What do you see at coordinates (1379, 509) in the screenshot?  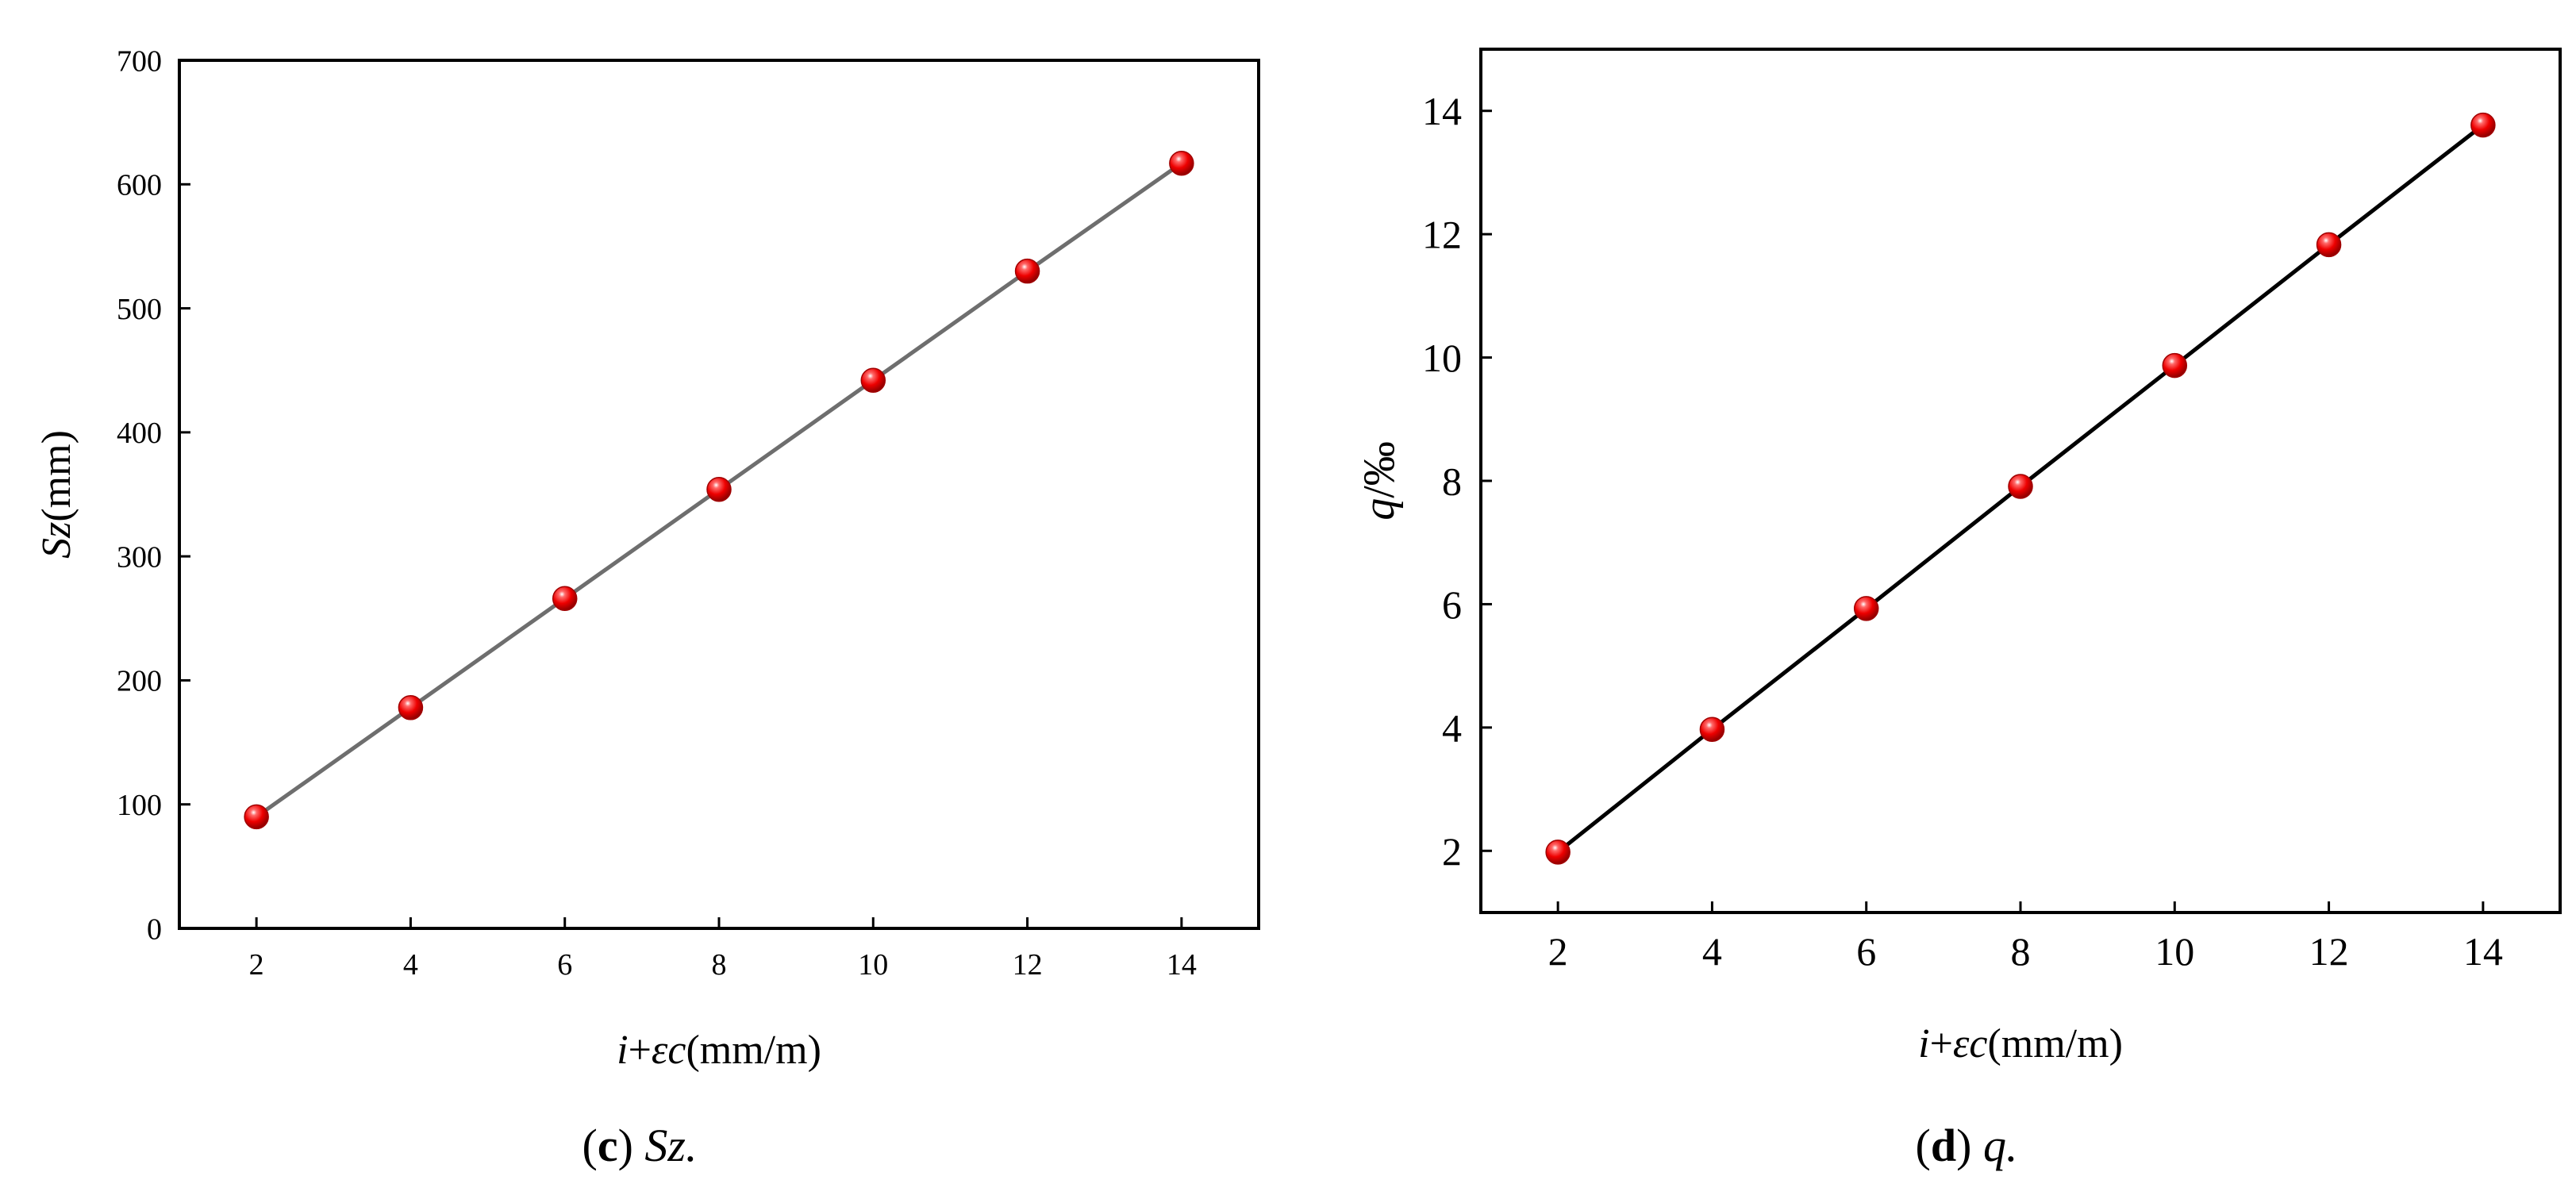 I see `y-title-part-1: q` at bounding box center [1379, 509].